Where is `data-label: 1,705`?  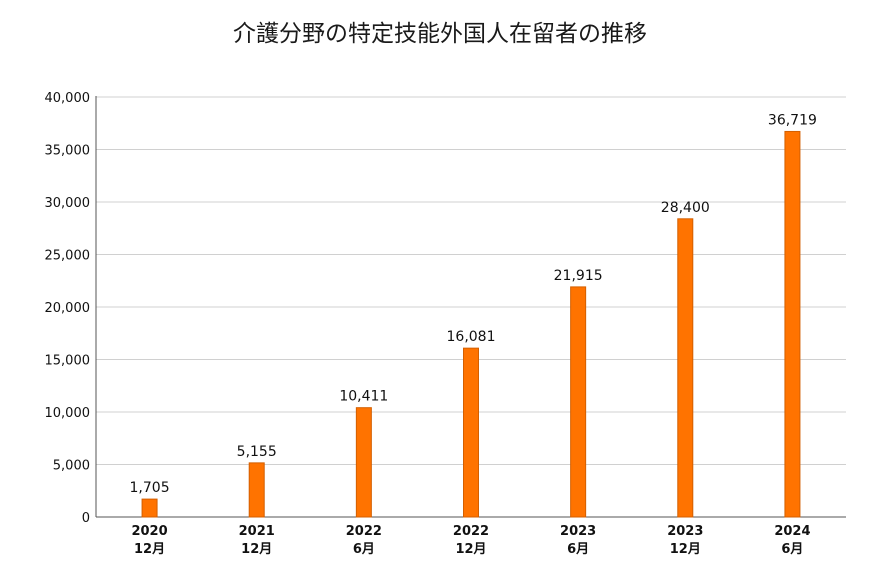
data-label: 1,705 is located at coordinates (150, 488).